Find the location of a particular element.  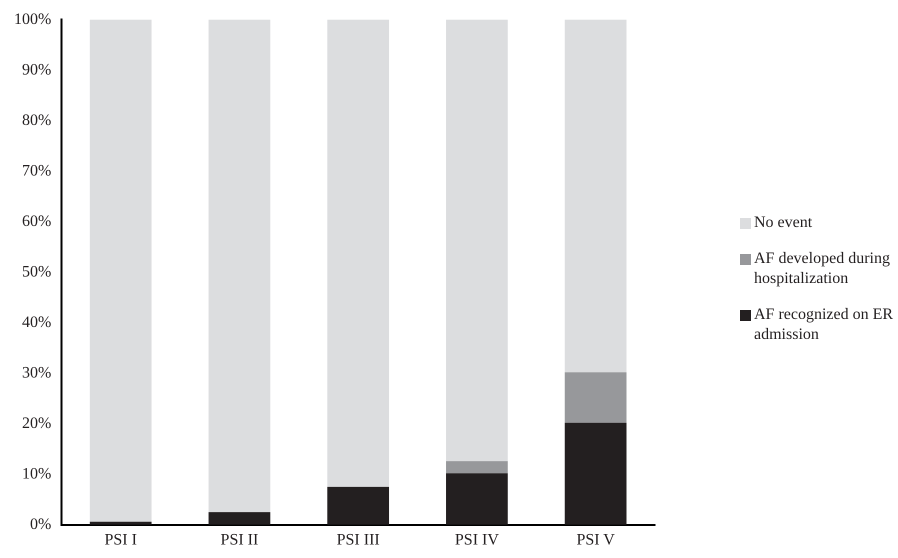

legend-label: AF developed during hospitalization is located at coordinates (822, 269).